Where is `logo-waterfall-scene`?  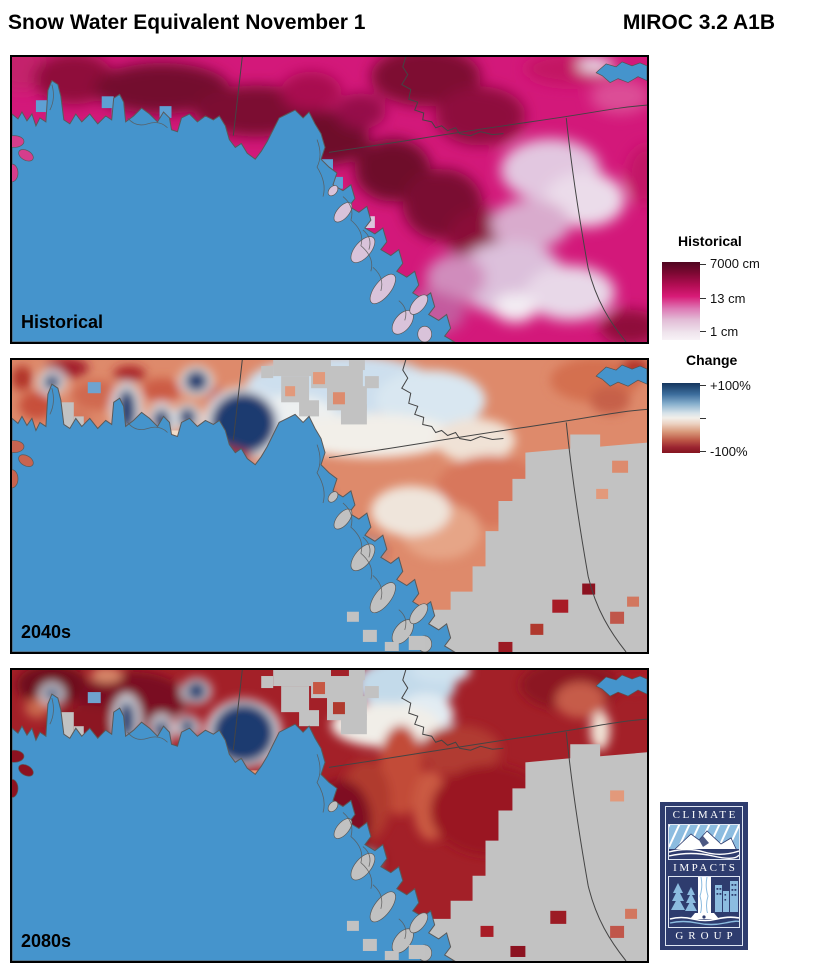
logo-waterfall-scene is located at coordinates (704, 902).